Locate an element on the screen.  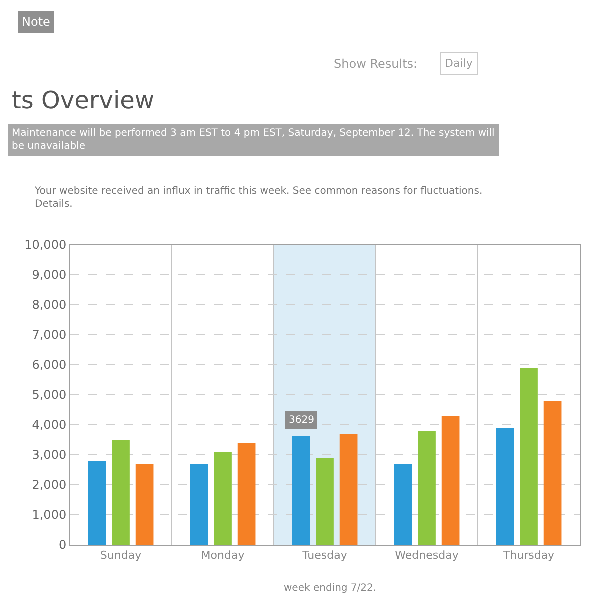
y-tick-label: 8,000 is located at coordinates (49, 305).